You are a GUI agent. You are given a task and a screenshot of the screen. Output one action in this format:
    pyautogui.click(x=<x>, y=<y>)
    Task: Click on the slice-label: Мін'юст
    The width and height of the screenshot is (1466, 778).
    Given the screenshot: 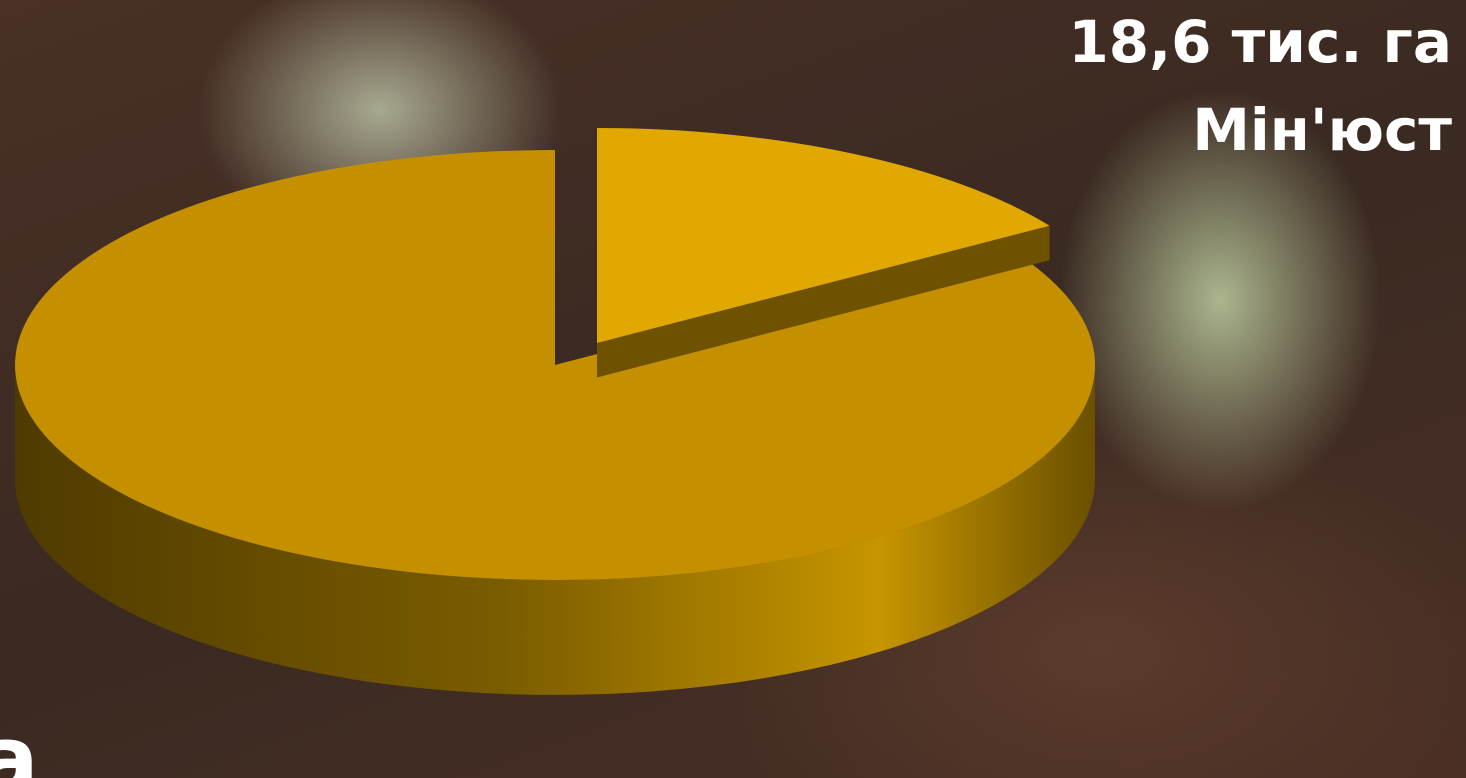 What is the action you would take?
    pyautogui.click(x=1322, y=130)
    